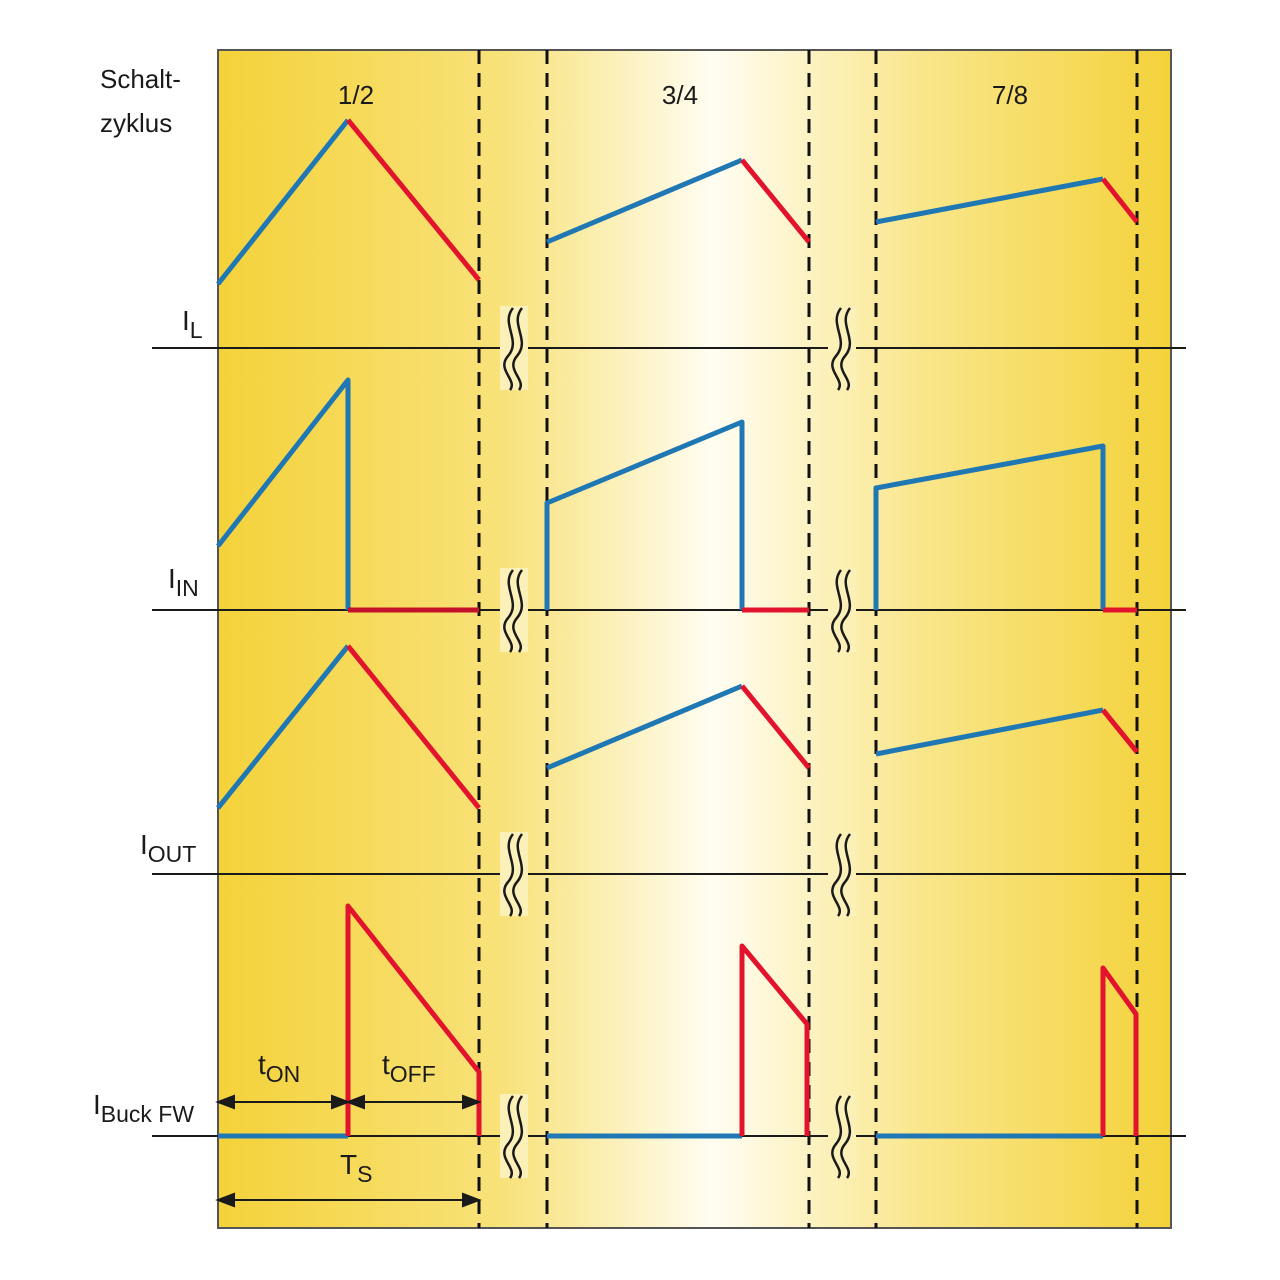 This screenshot has width=1280, height=1280. I want to click on signal-label-iin: IIN, so click(183, 582).